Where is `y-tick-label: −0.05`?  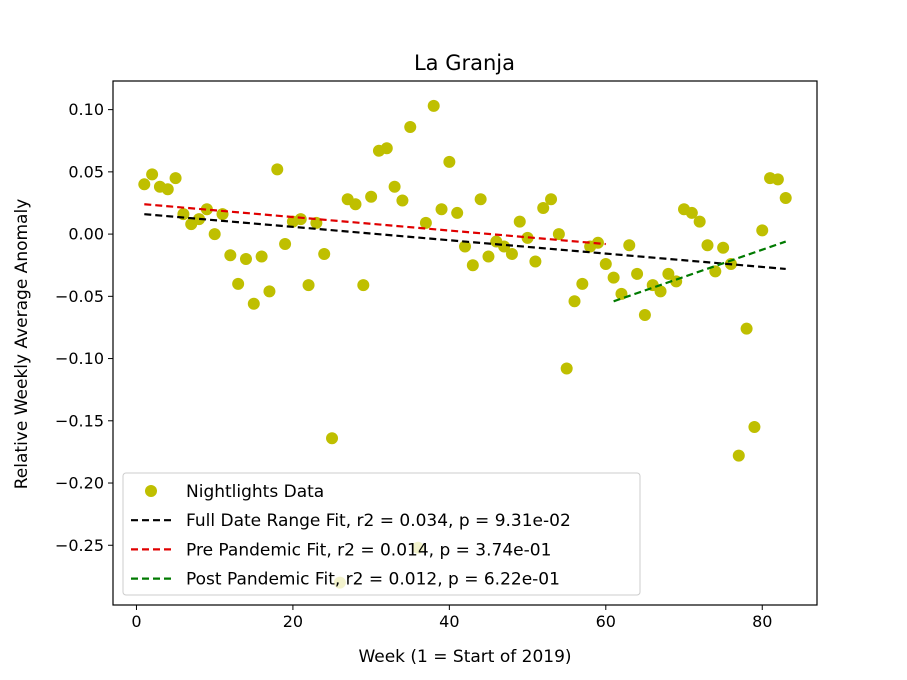
y-tick-label: −0.05 is located at coordinates (79, 296).